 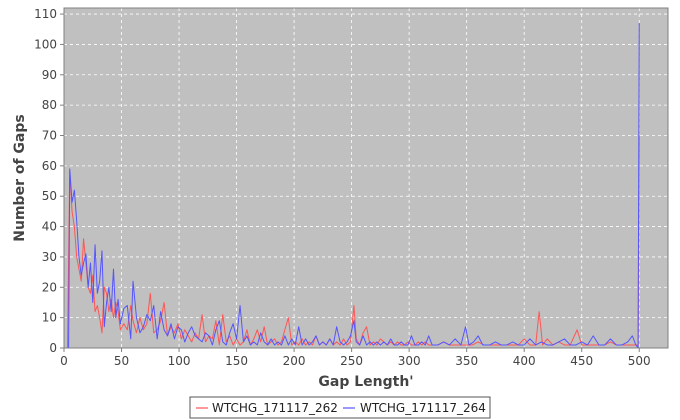 What do you see at coordinates (466, 361) in the screenshot?
I see `x-tick-label: 350` at bounding box center [466, 361].